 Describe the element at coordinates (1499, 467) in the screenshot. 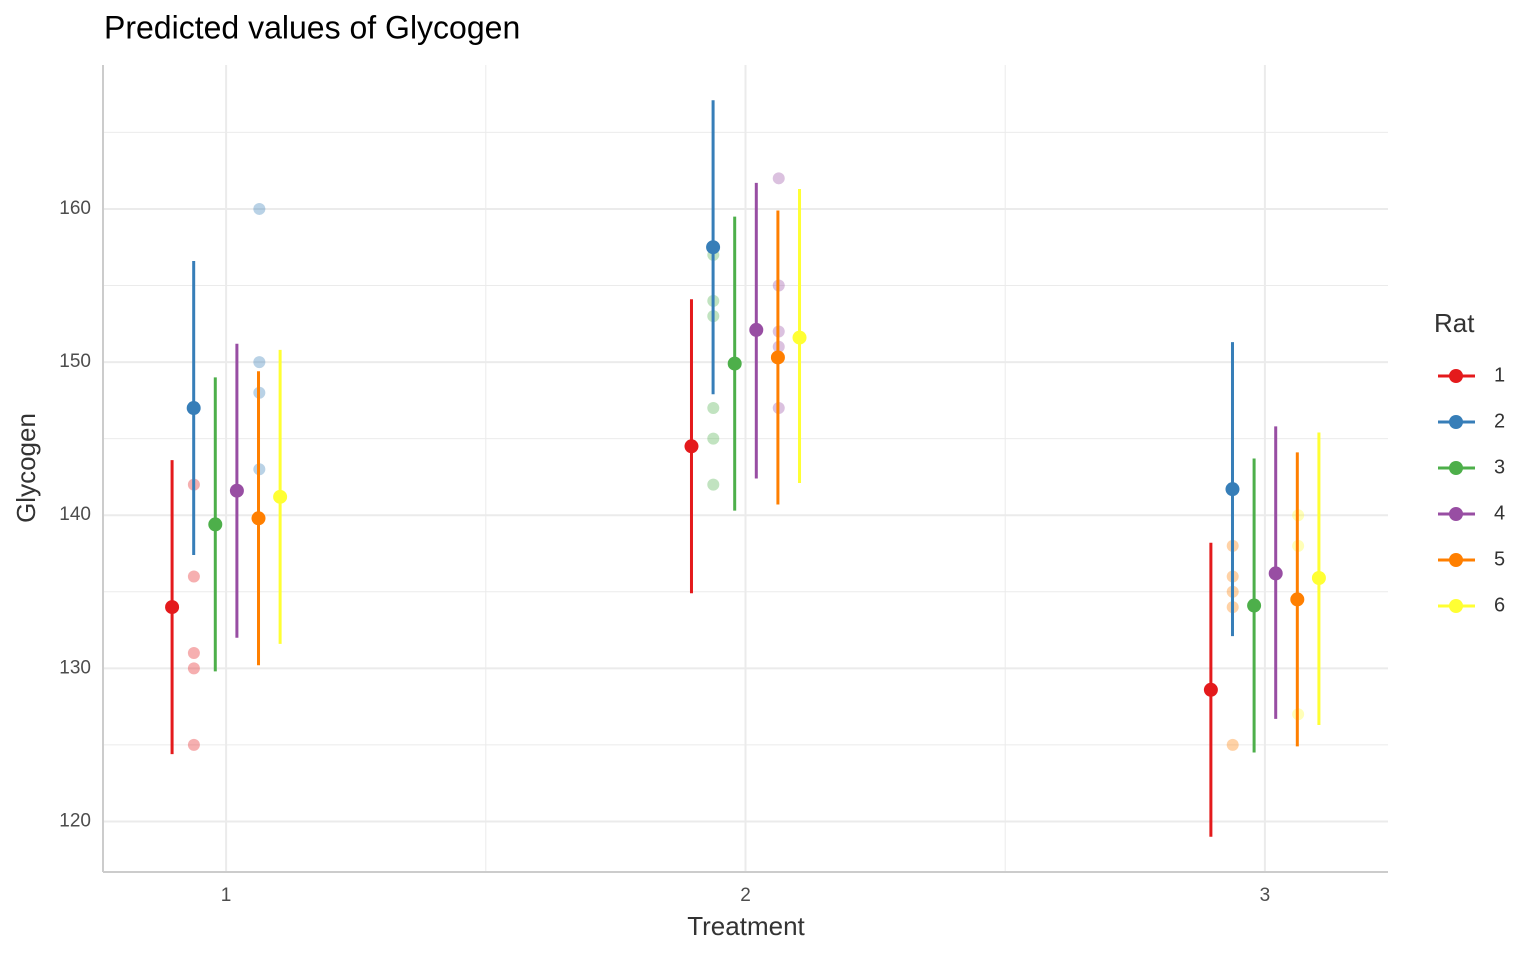

I see `legend-label: 3` at that location.